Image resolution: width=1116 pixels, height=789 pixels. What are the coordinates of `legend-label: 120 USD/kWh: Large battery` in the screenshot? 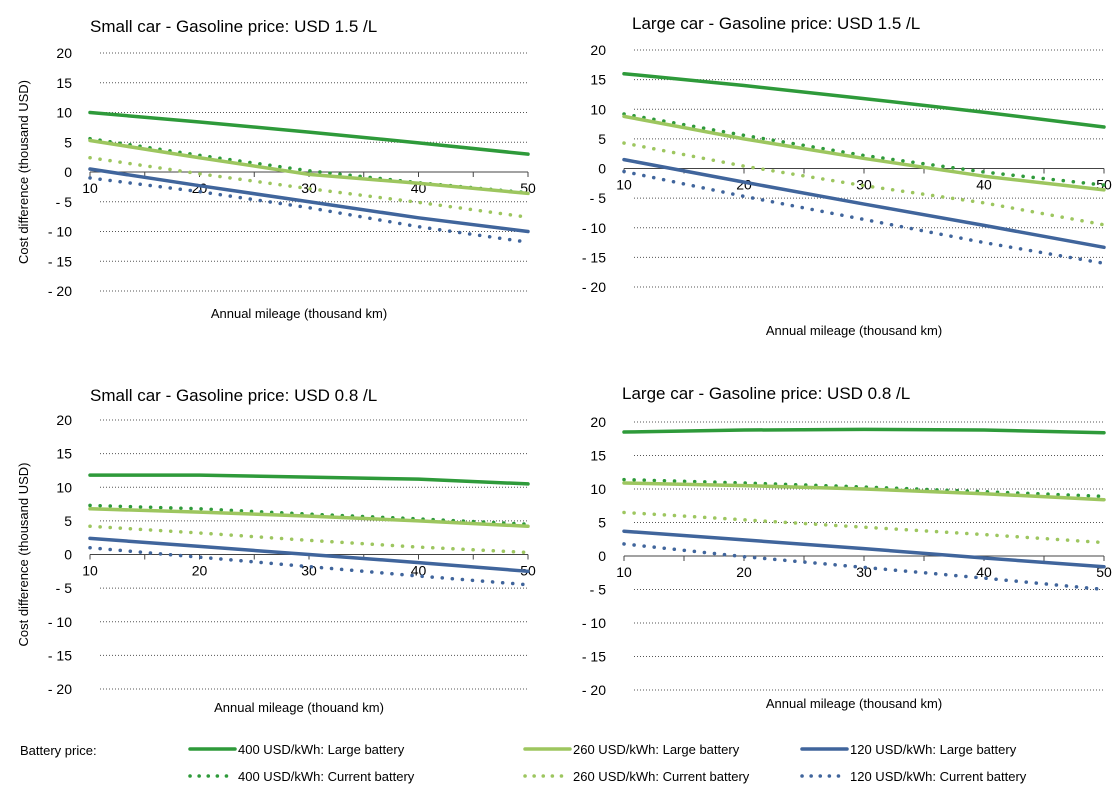 It's located at (933, 749).